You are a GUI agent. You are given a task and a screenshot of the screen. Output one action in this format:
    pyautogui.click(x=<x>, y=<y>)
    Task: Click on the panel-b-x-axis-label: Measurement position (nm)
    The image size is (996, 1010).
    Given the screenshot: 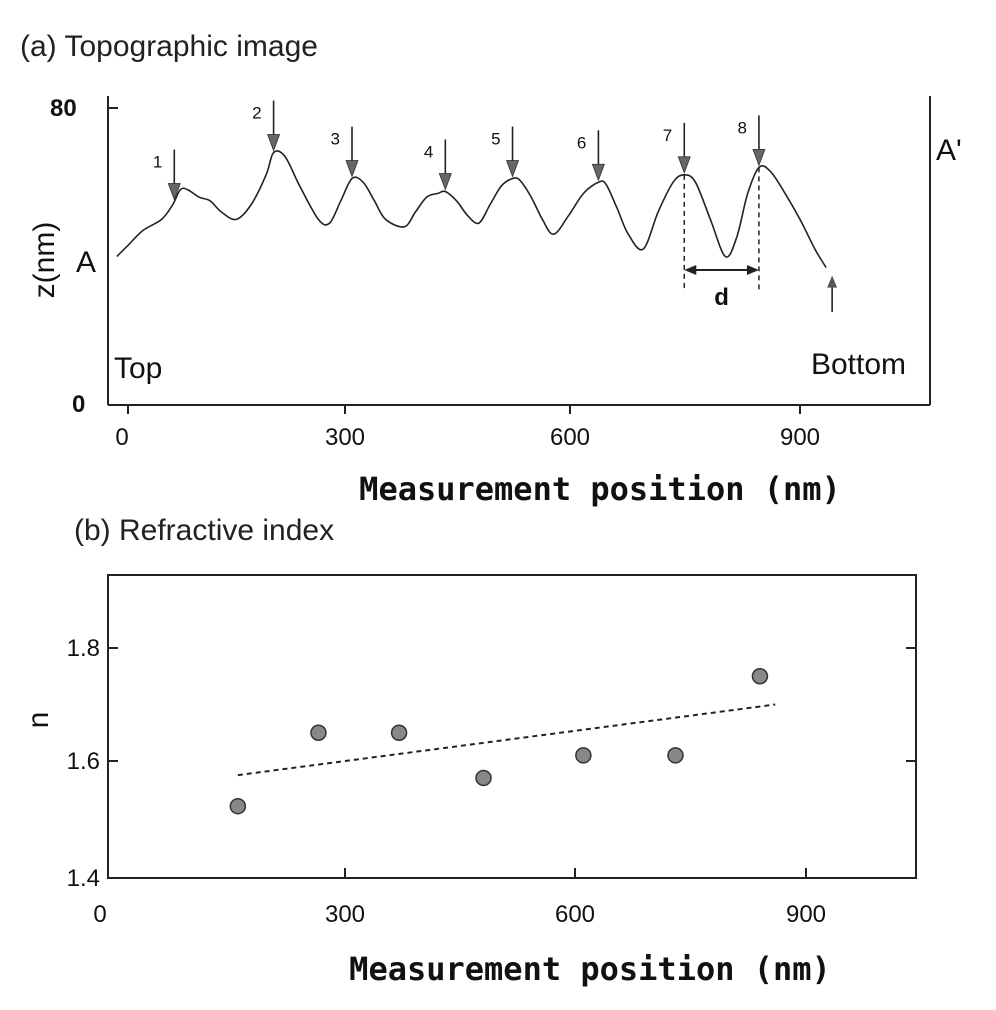 What is the action you would take?
    pyautogui.click(x=590, y=969)
    